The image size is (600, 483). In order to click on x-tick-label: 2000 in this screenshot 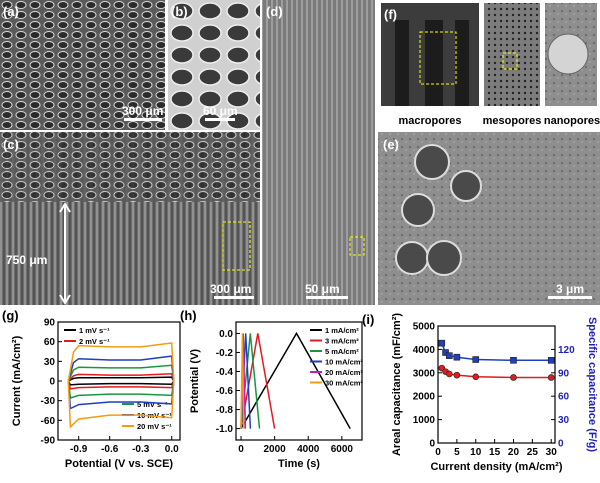, I will do `click(275, 449)`.